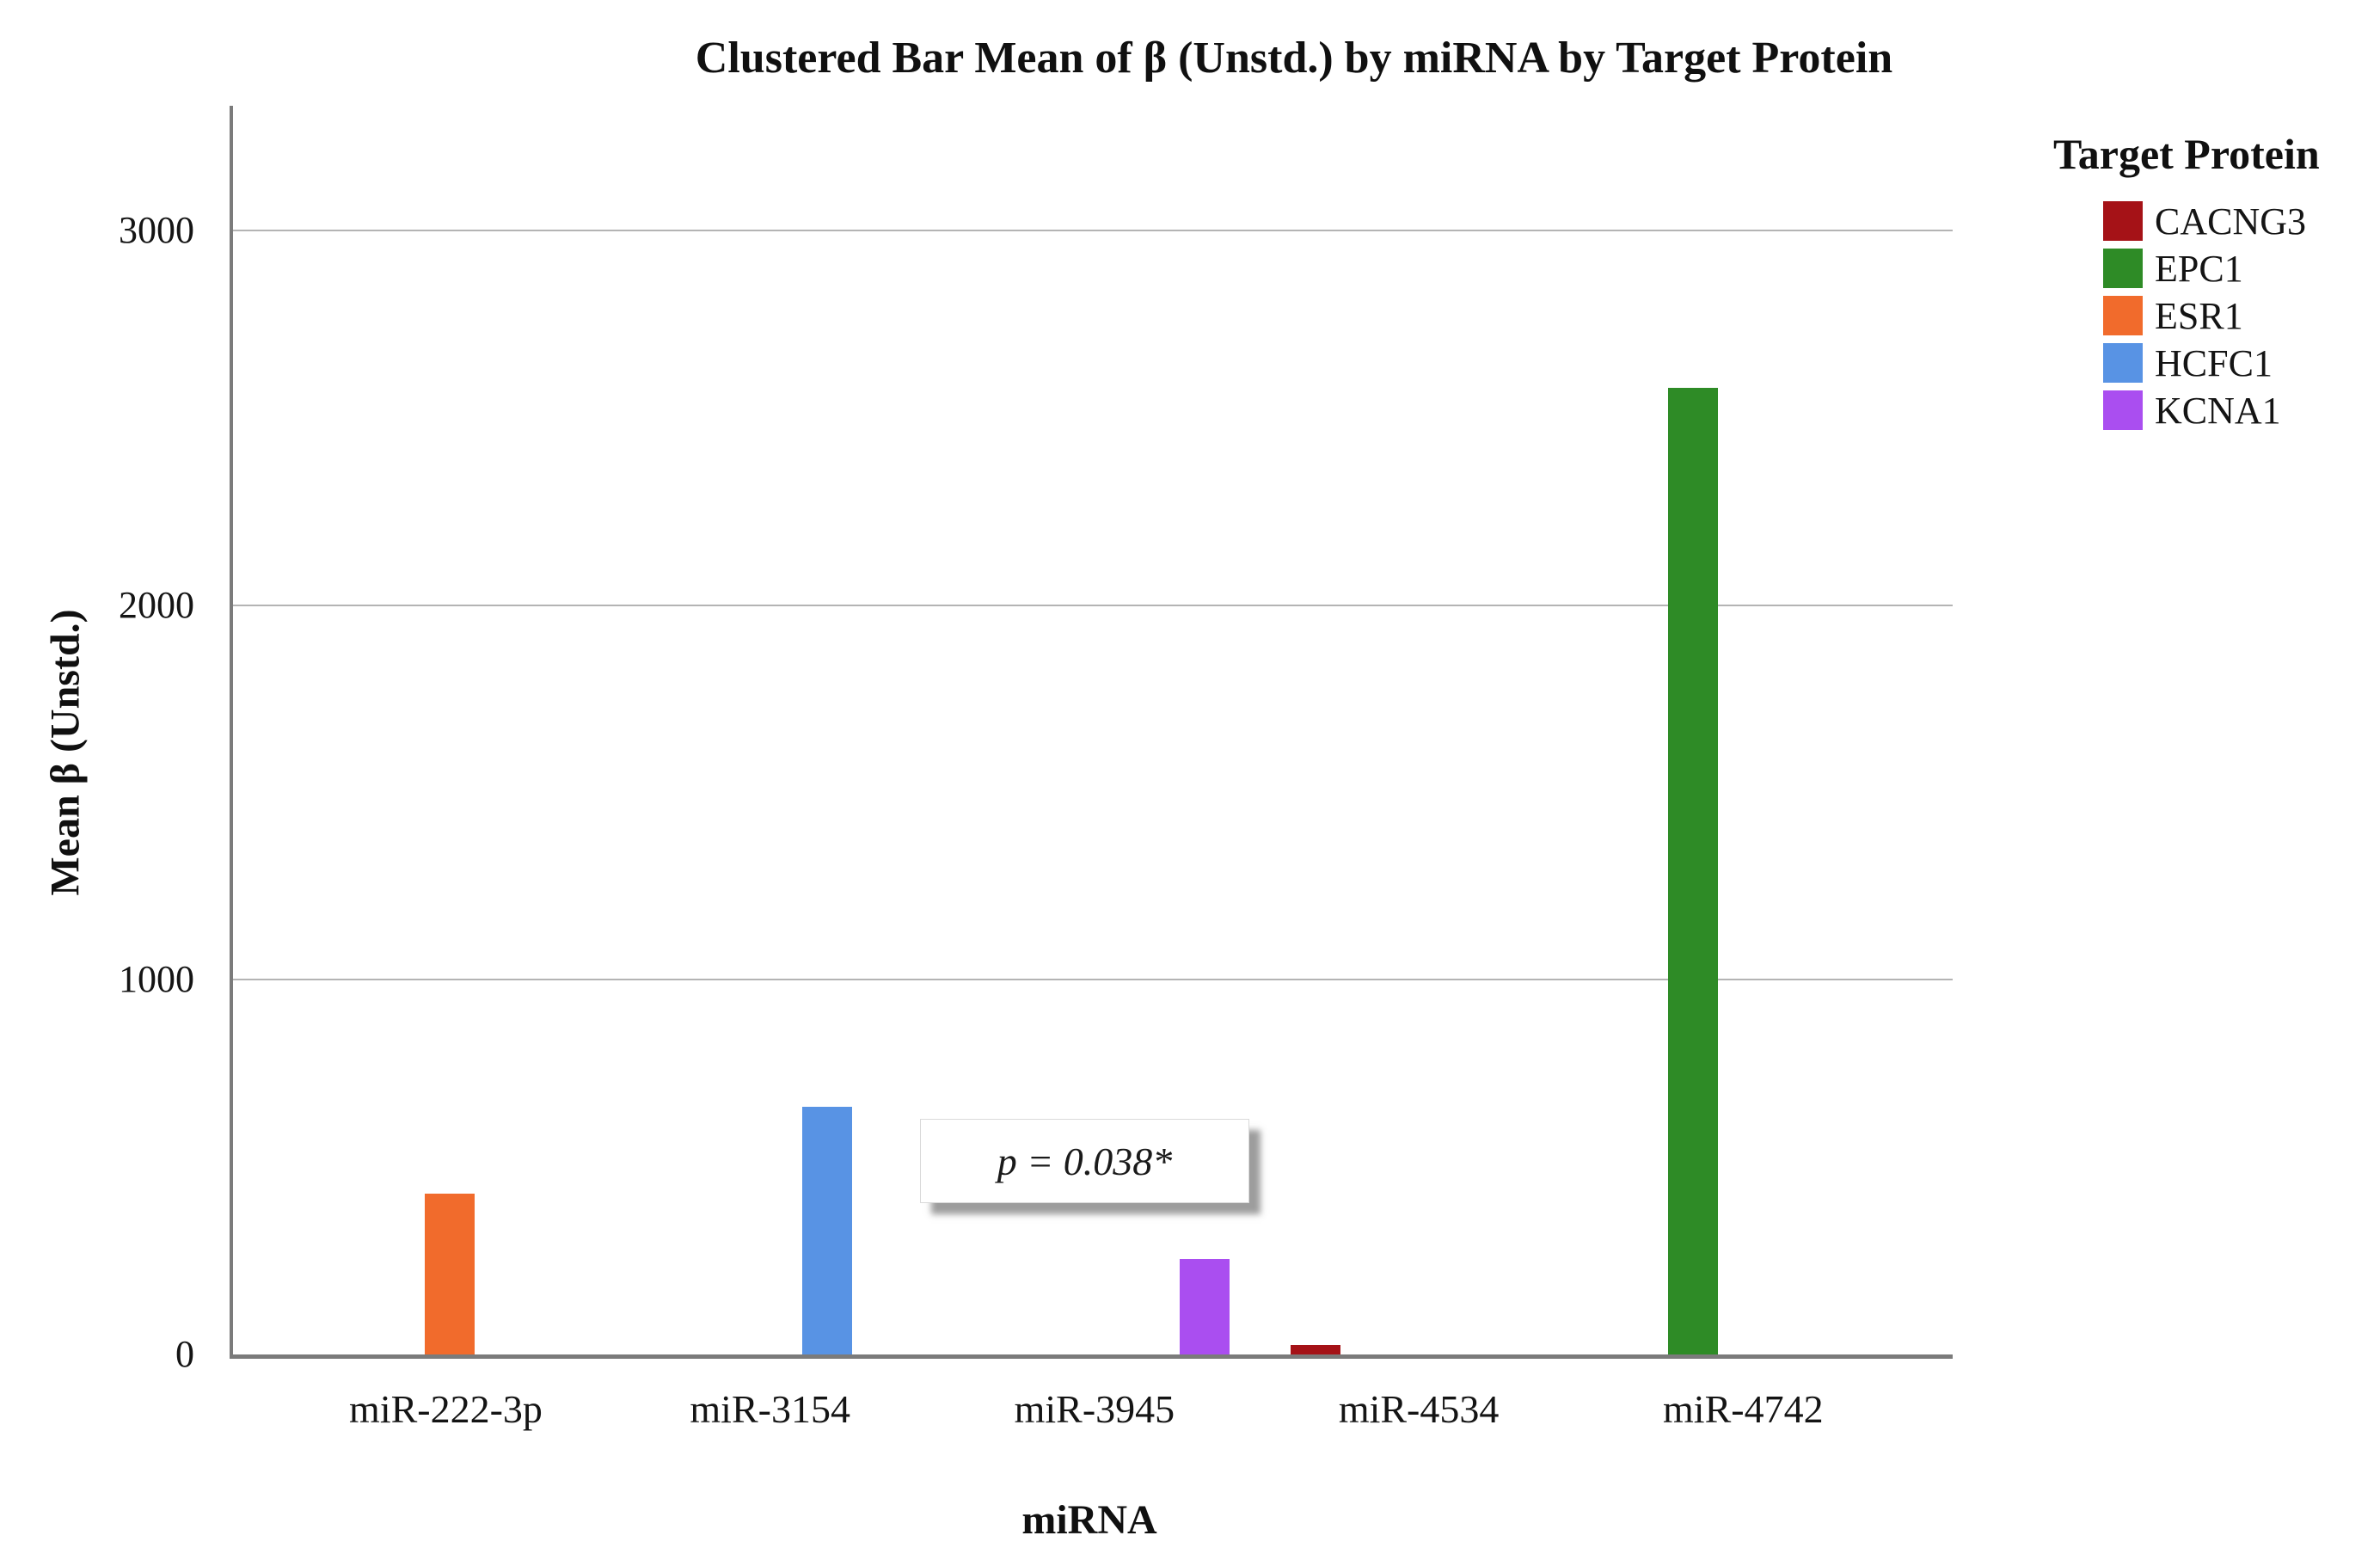 This screenshot has height=1560, width=2380. Describe the element at coordinates (1095, 1409) in the screenshot. I see `x-tick-label: miR-3945` at that location.